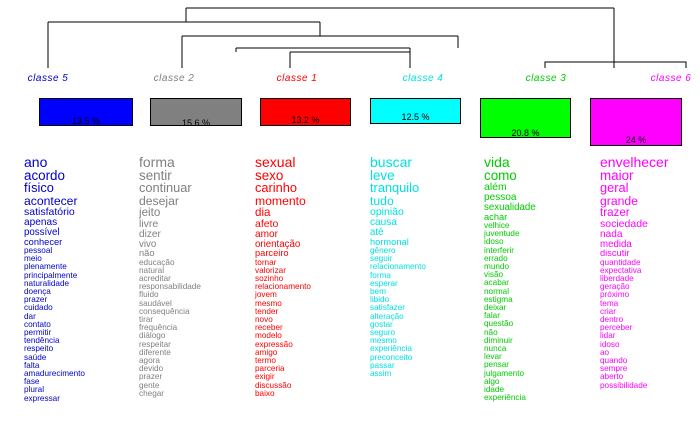  I want to click on word-item: agora, so click(149, 361).